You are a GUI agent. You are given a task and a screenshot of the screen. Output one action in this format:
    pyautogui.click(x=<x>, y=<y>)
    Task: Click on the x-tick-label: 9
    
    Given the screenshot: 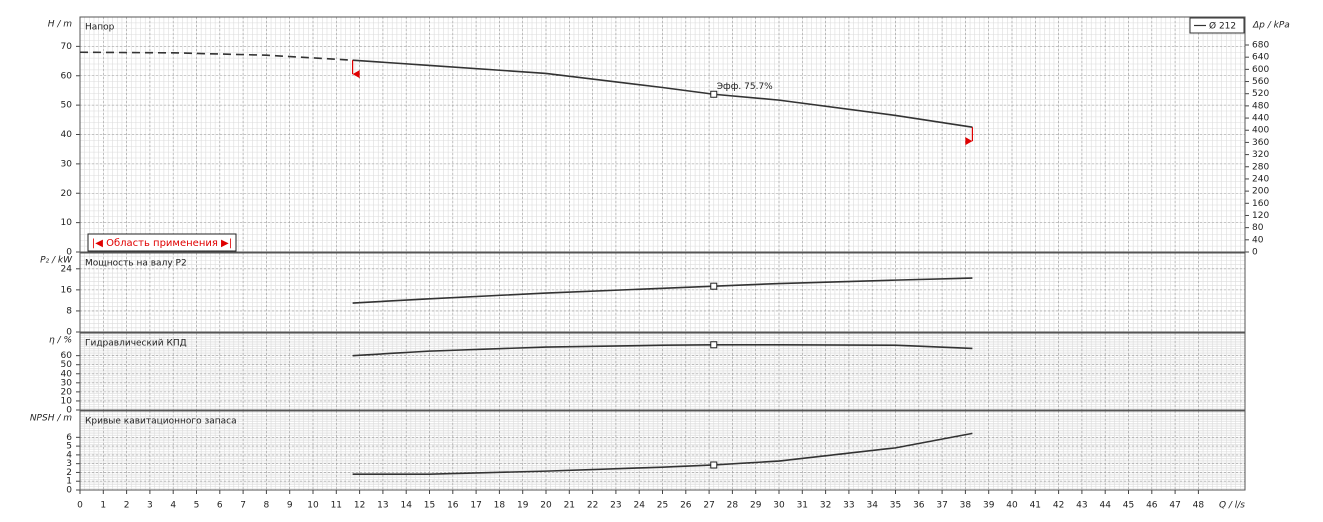 What is the action you would take?
    pyautogui.click(x=290, y=506)
    